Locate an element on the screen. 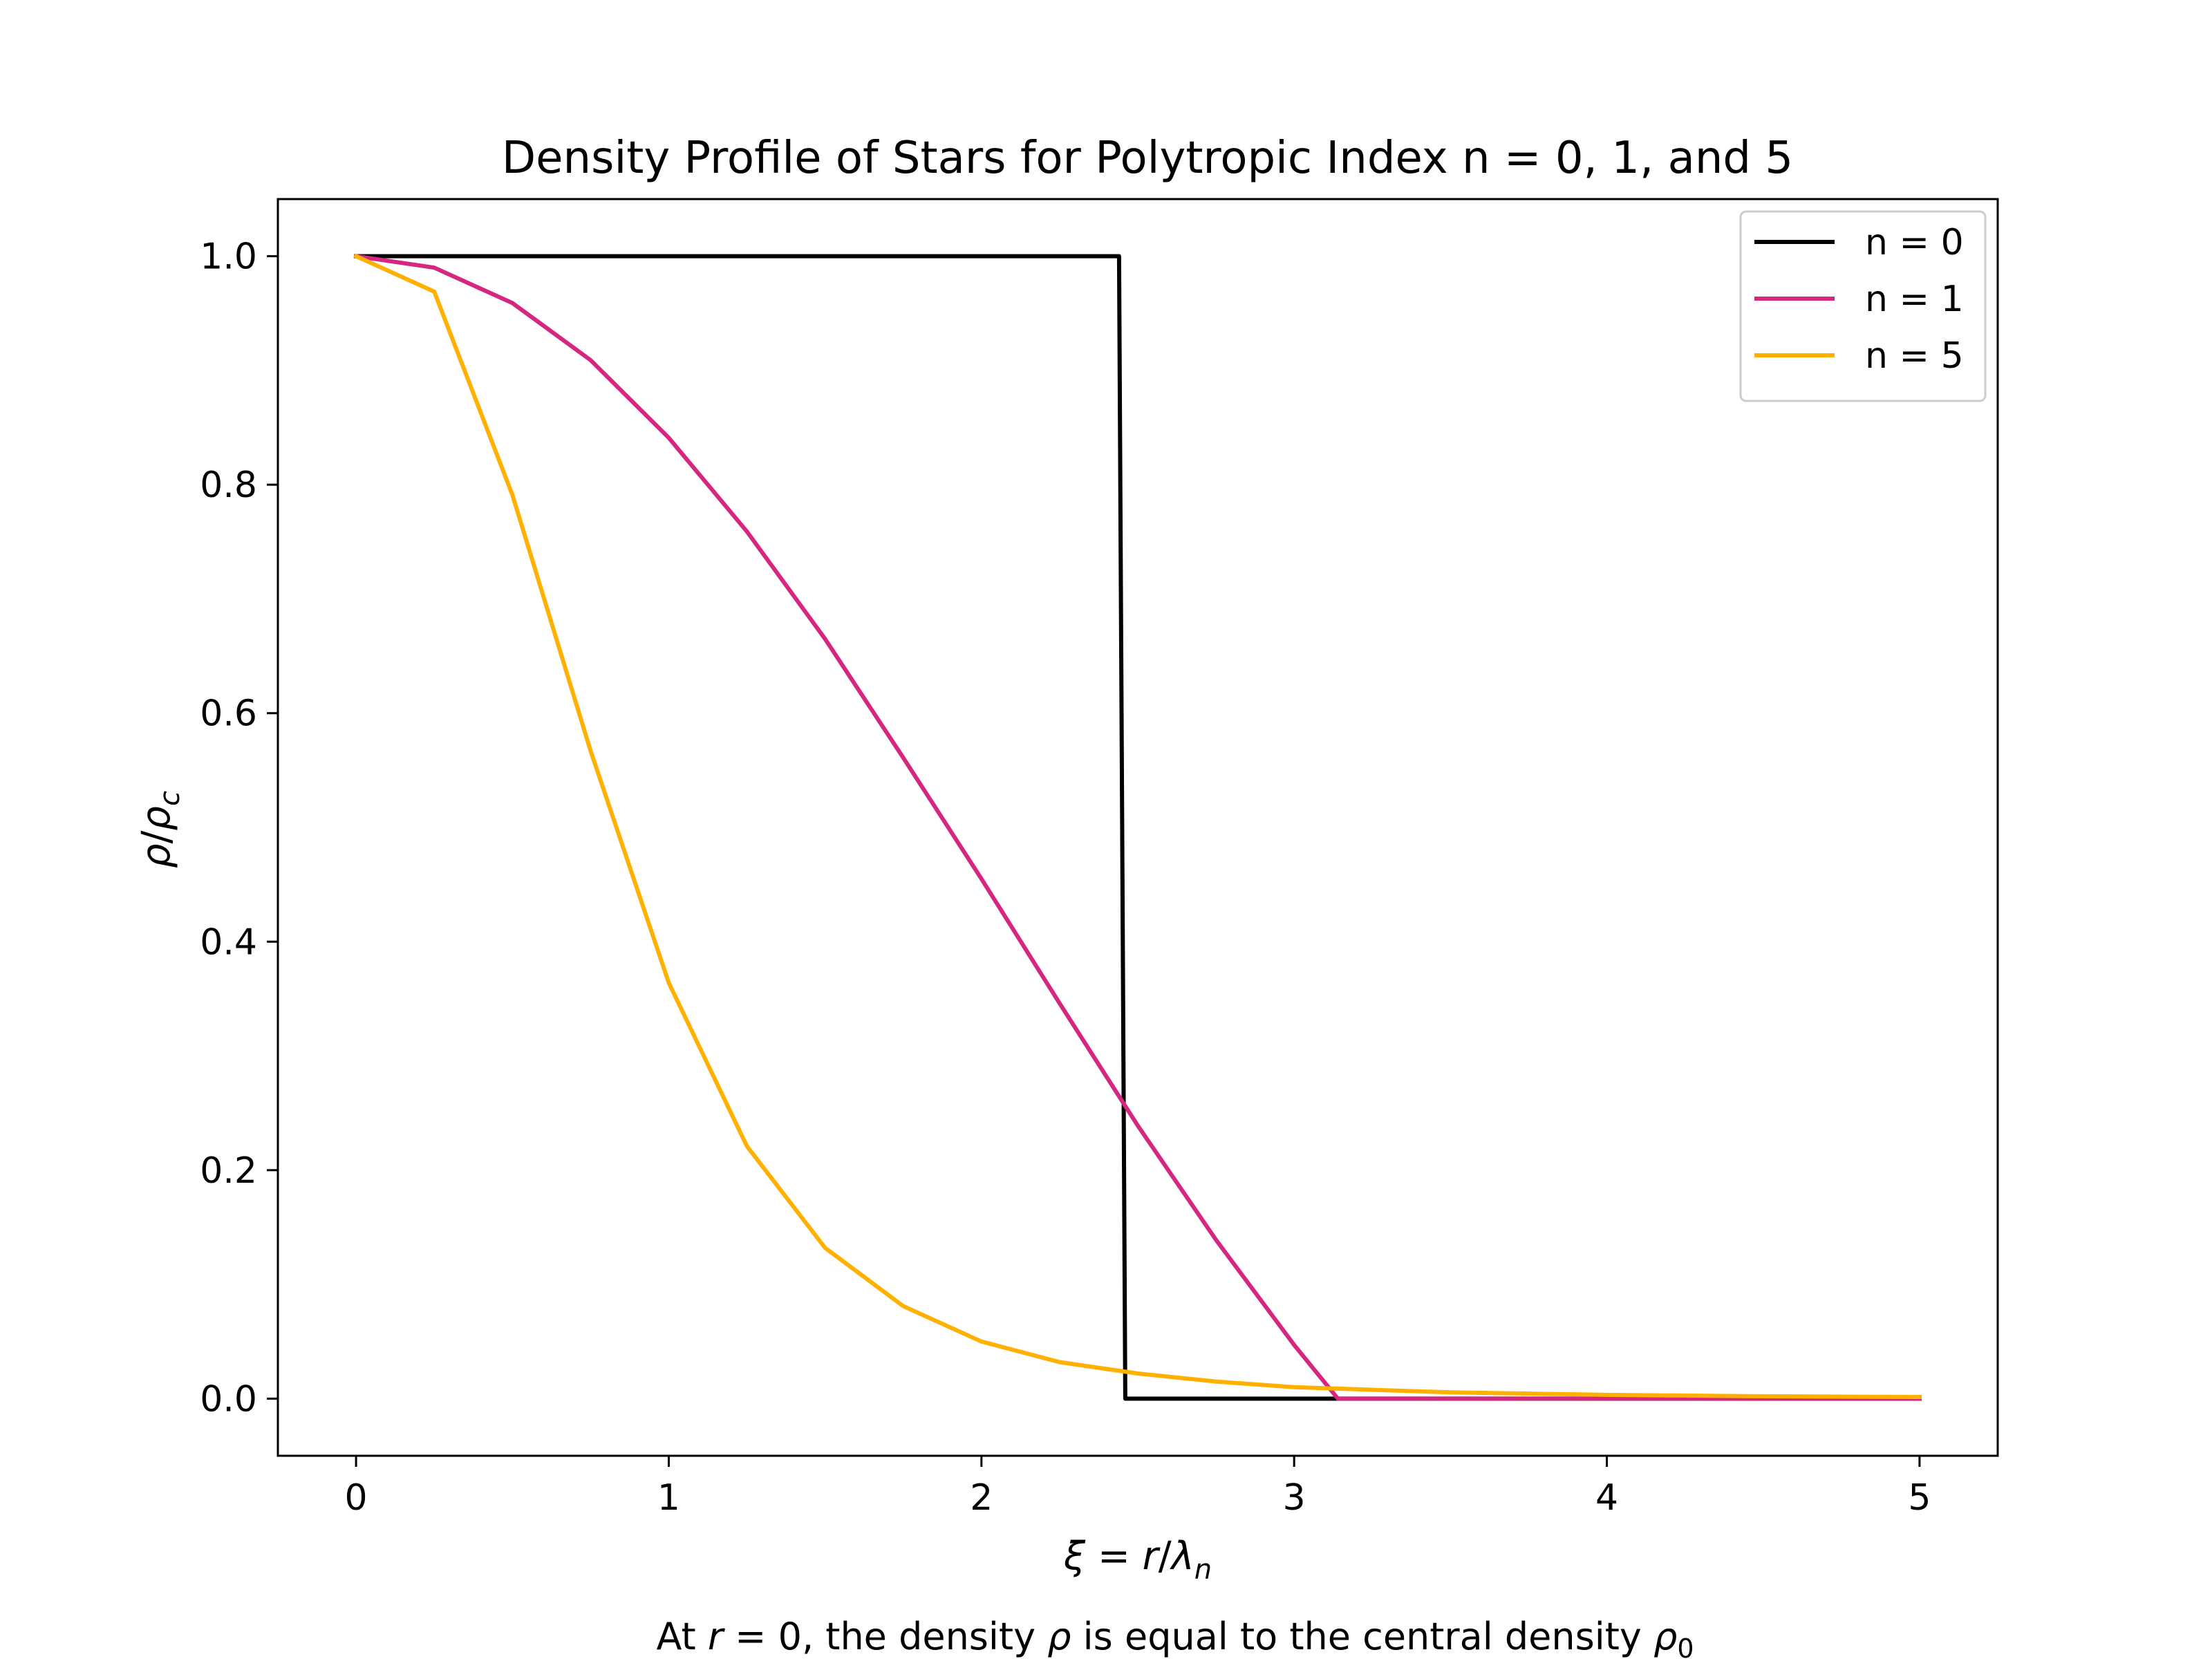  y-tick-label: 0.4 is located at coordinates (228, 942).